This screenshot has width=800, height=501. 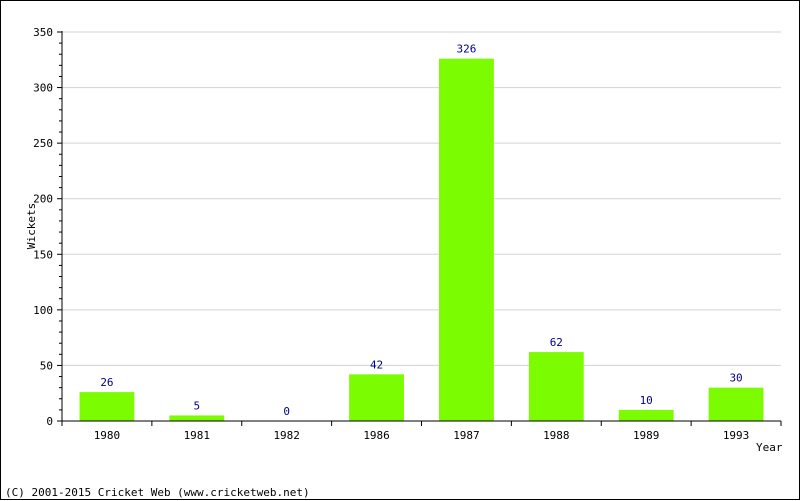 What do you see at coordinates (43, 88) in the screenshot?
I see `y-tick-label-300: 300` at bounding box center [43, 88].